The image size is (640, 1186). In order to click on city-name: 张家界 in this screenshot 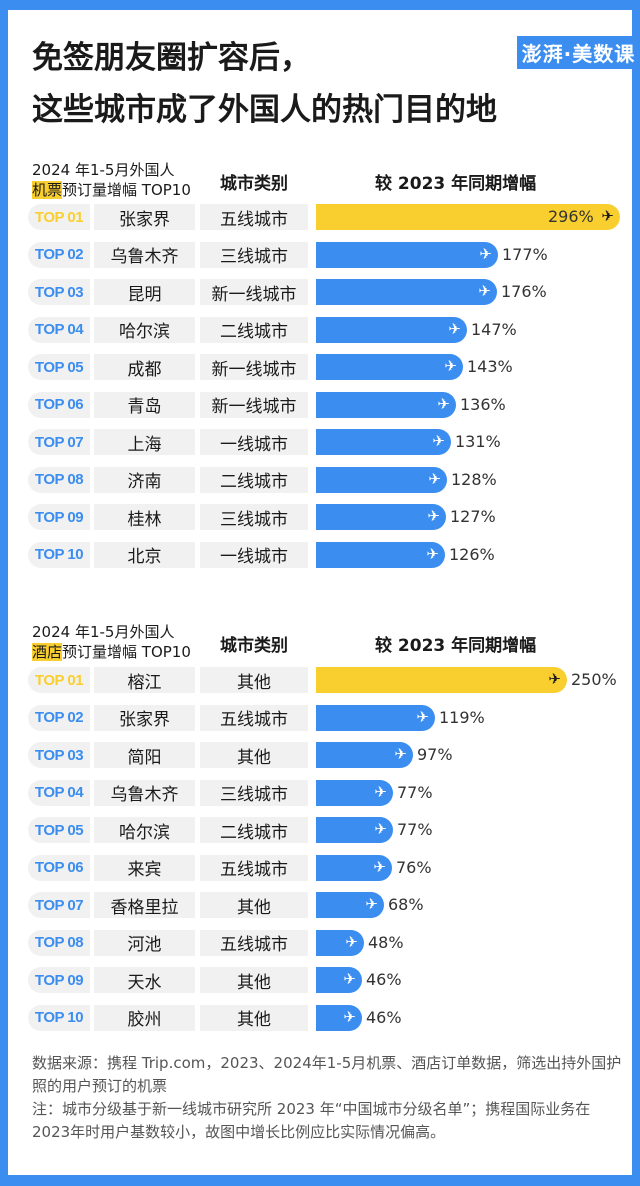, I will do `click(144, 717)`.